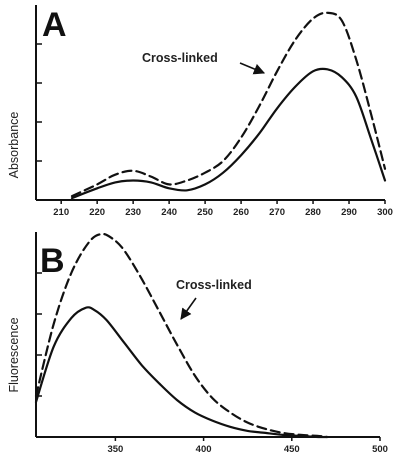  Describe the element at coordinates (292, 449) in the screenshot. I see `x-tick-label: 450` at that location.